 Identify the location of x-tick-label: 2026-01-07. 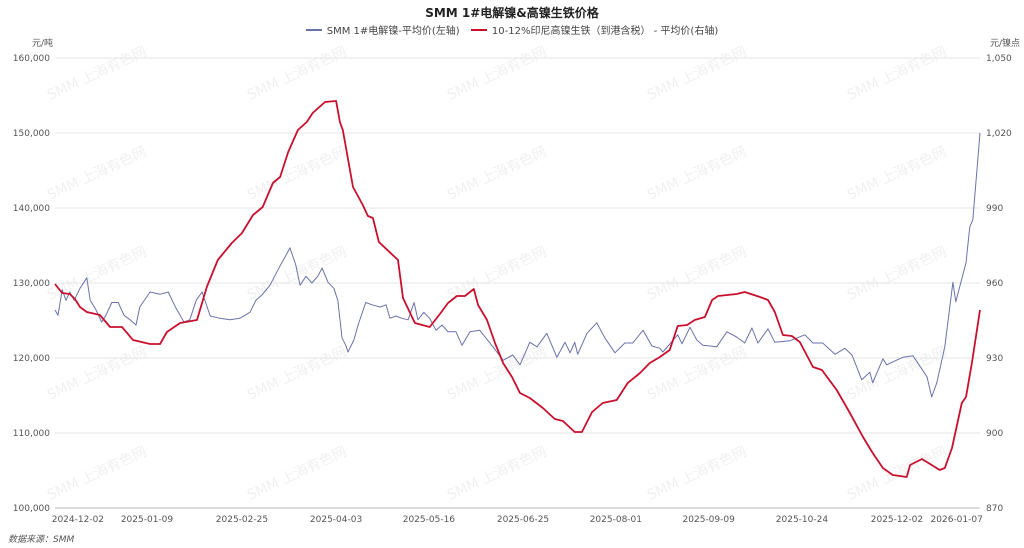
(957, 520).